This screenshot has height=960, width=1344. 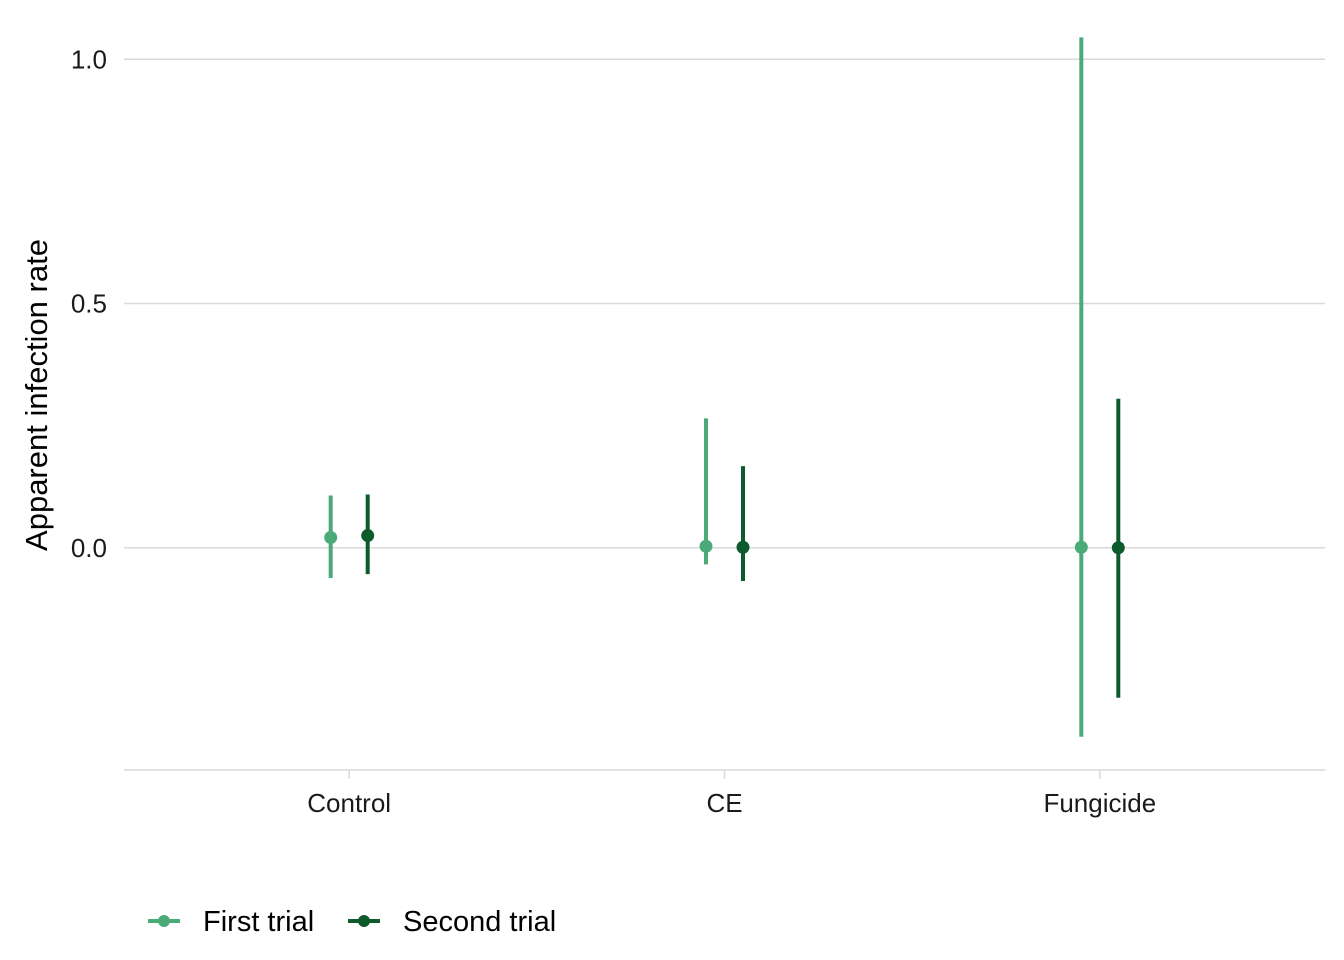 I want to click on y-axis-title: Apparent infection rate, so click(x=36, y=395).